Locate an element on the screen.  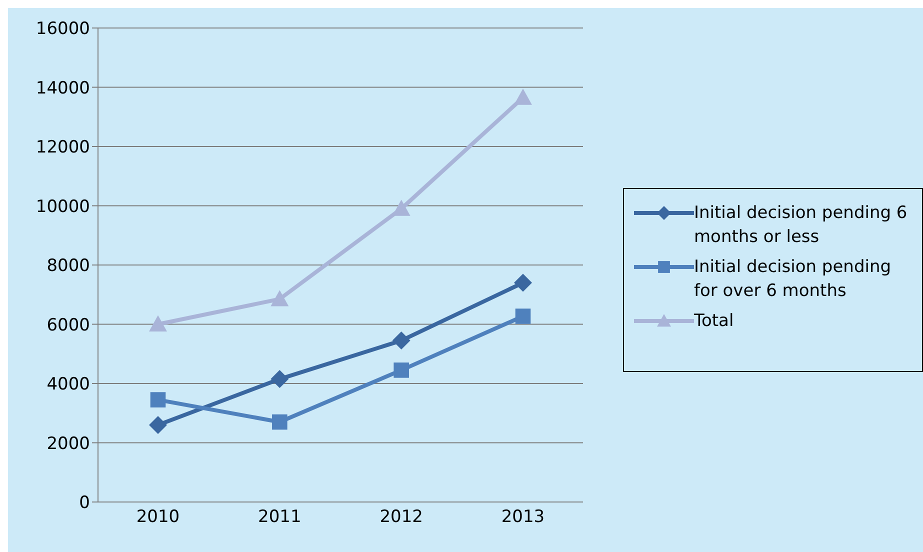
legend-label: Initial decision pending for over 6 months is located at coordinates (793, 279).